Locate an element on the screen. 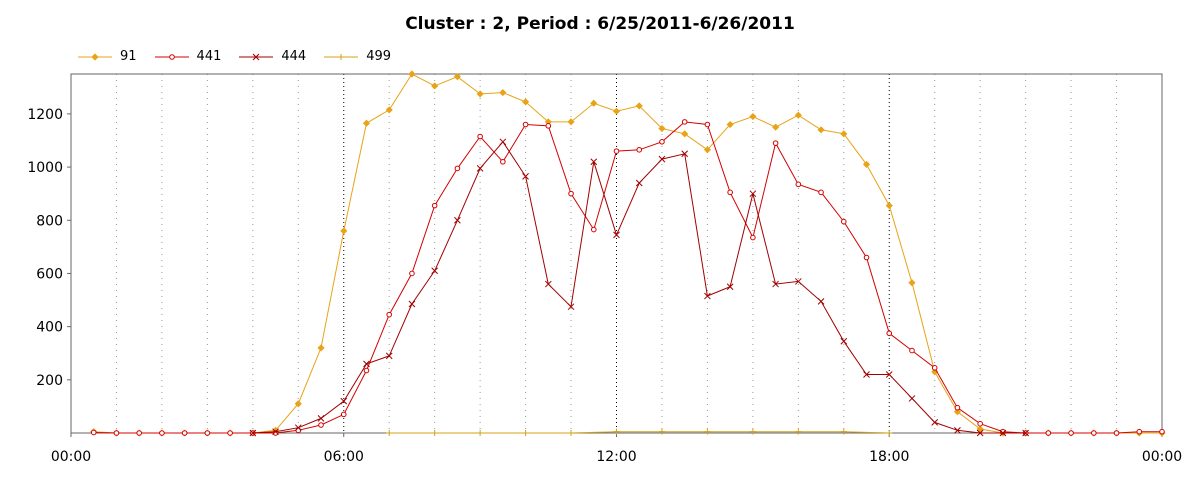 Image resolution: width=1200 pixels, height=480 pixels. y-tick-label: 800 is located at coordinates (49, 221).